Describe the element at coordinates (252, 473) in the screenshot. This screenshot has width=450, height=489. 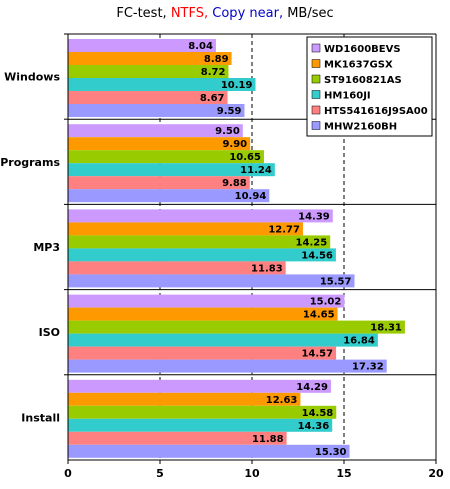
I see `x-tick-label: 10` at that location.